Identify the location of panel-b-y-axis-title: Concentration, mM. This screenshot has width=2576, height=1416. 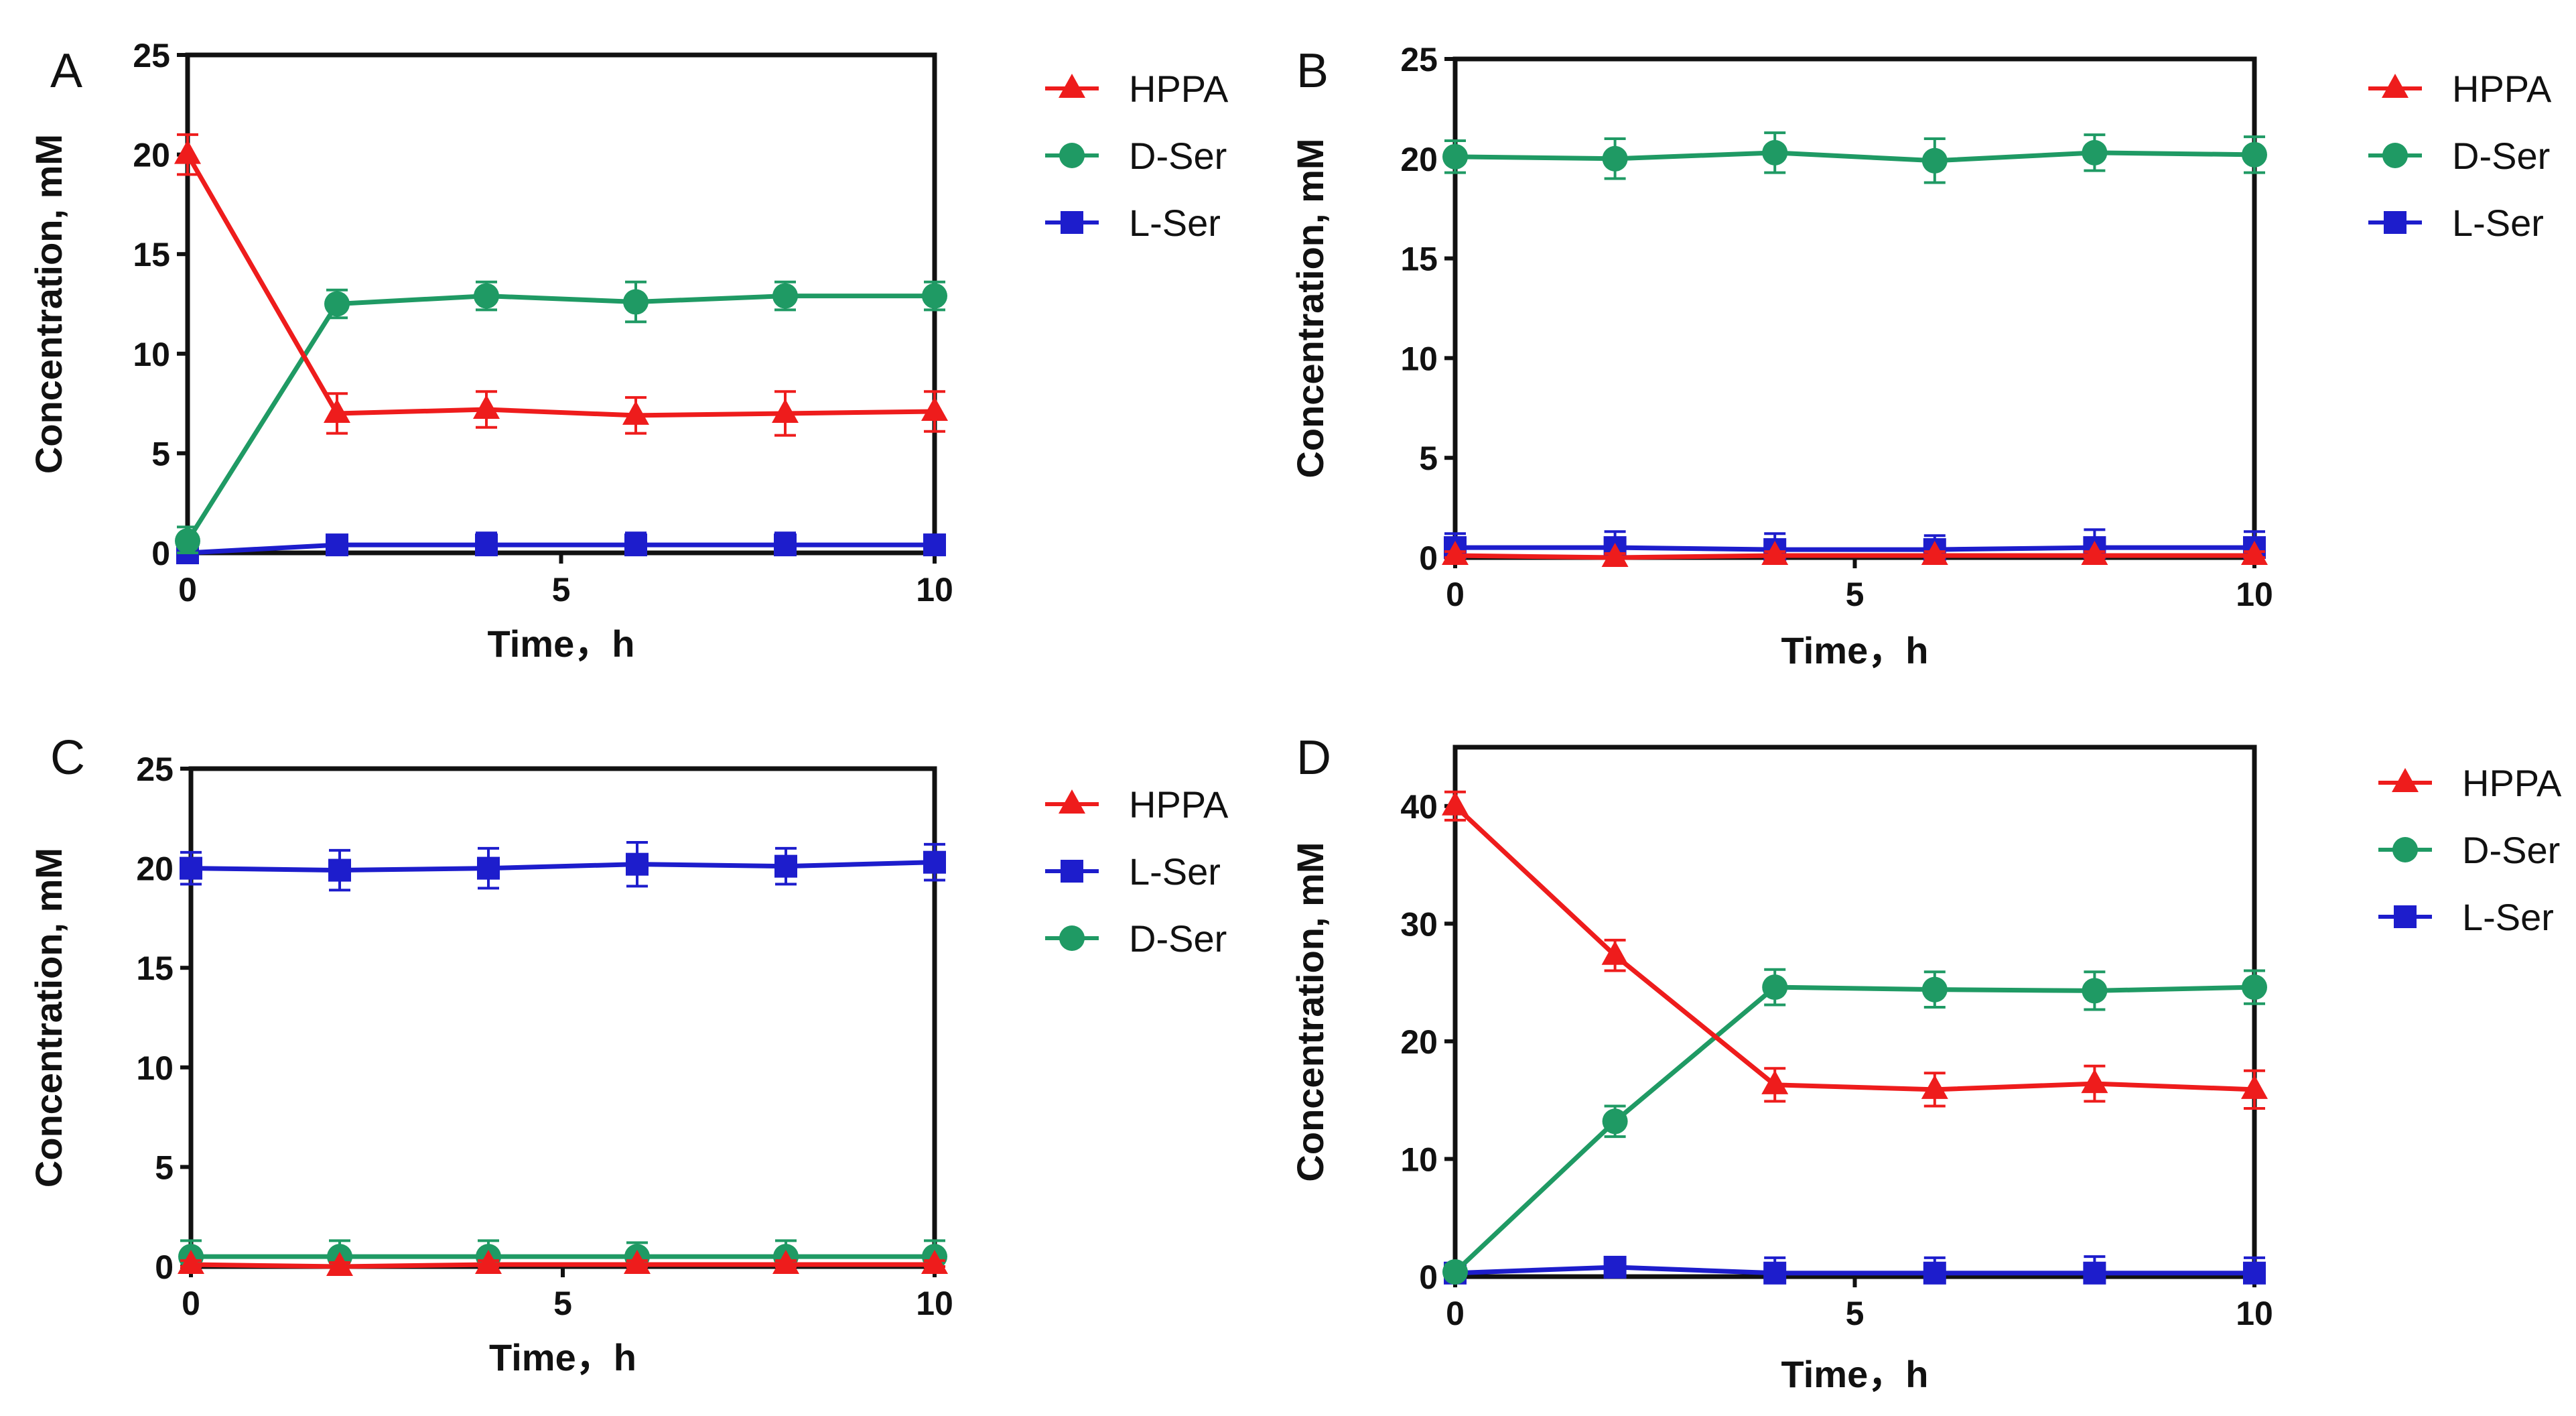
(1310, 308).